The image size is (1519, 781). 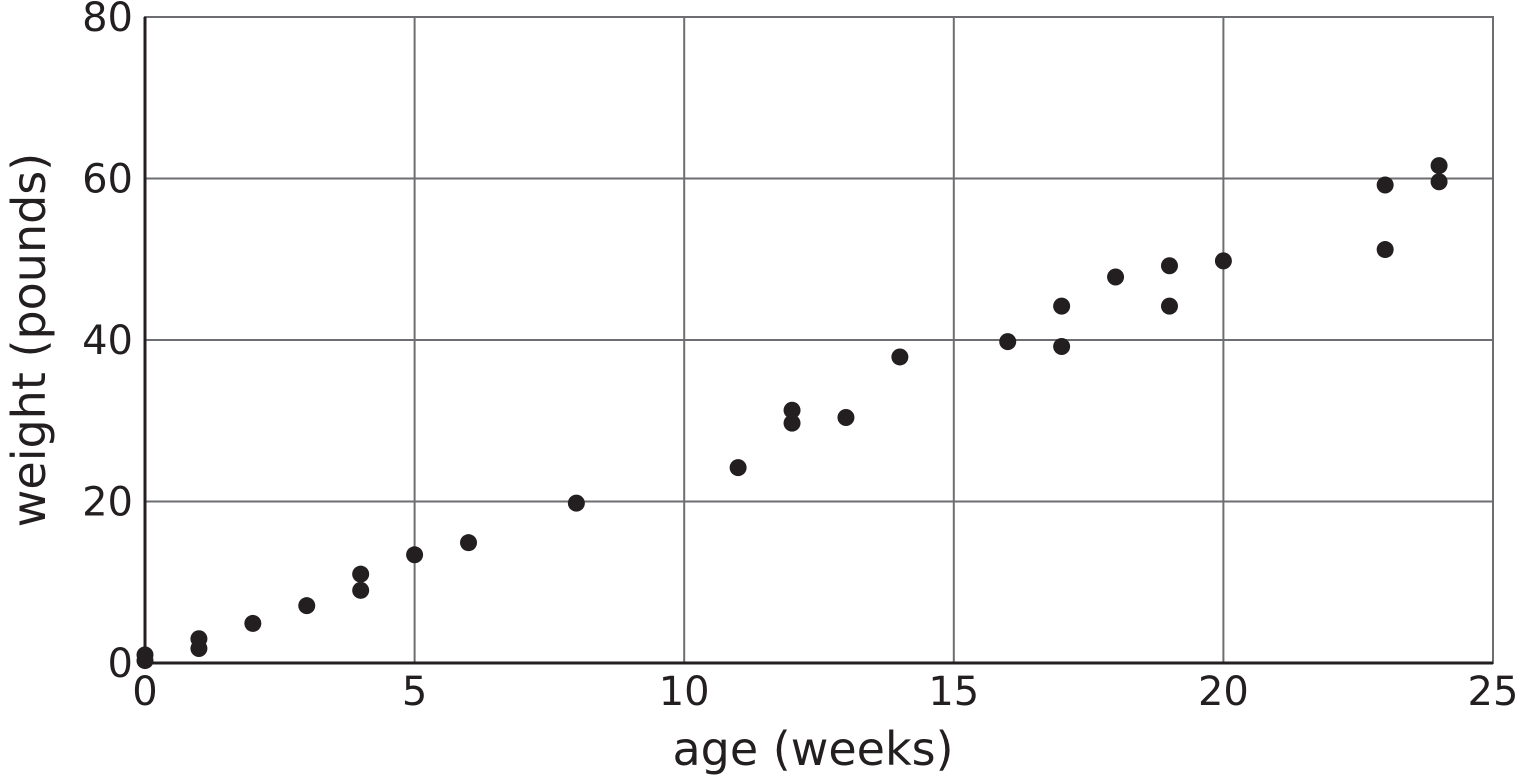 I want to click on x-tick-label: 10, so click(x=684, y=692).